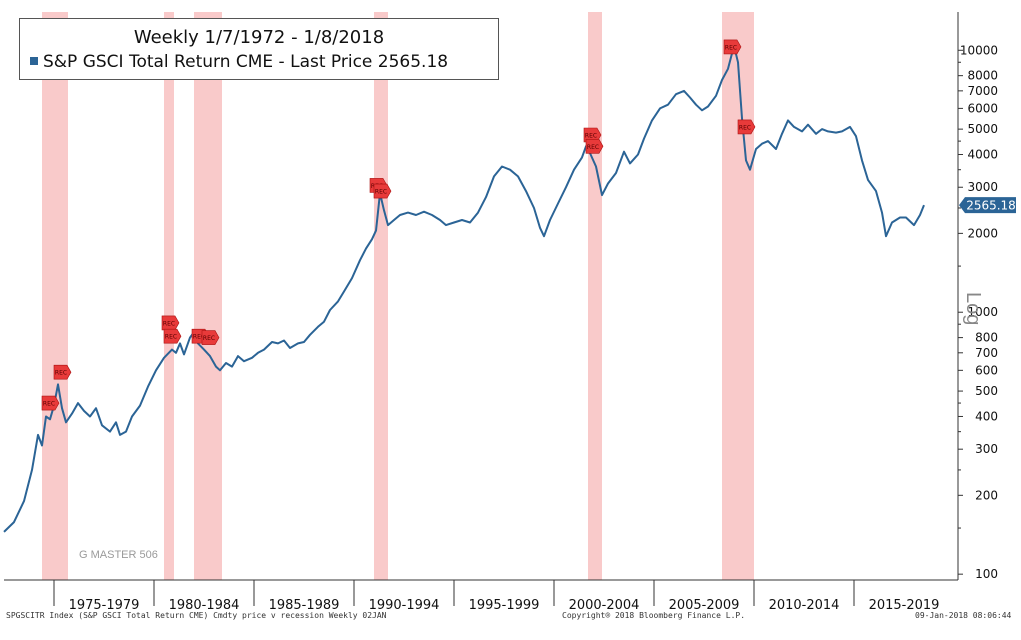  I want to click on legend-swatch, so click(34, 61).